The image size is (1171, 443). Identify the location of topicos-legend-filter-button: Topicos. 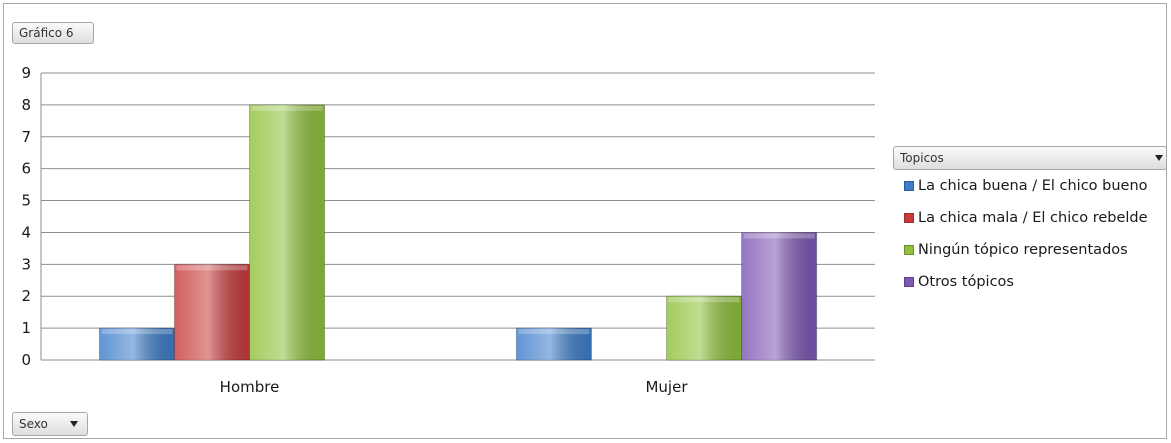
(1030, 158).